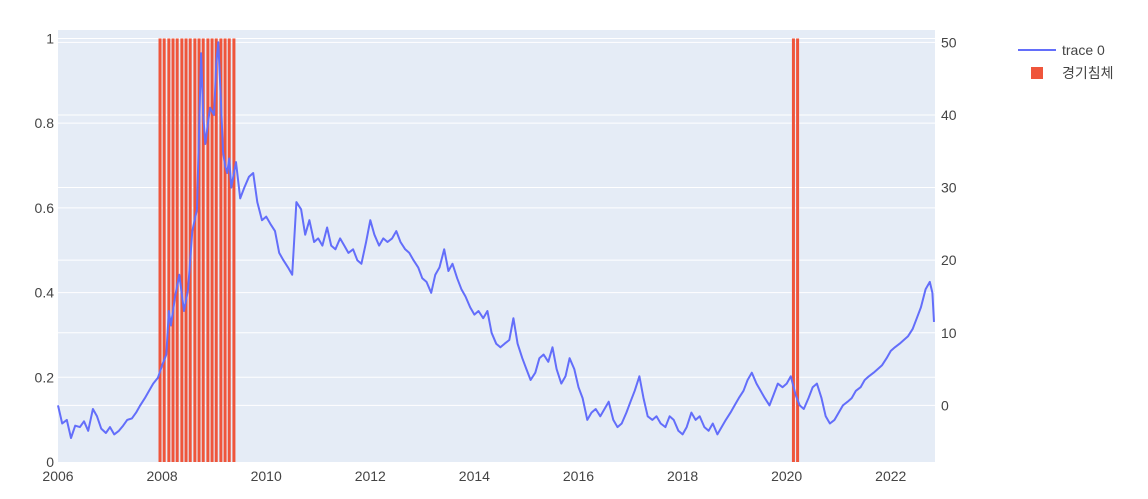  Describe the element at coordinates (890, 476) in the screenshot. I see `x-tick-label: 2022` at that location.